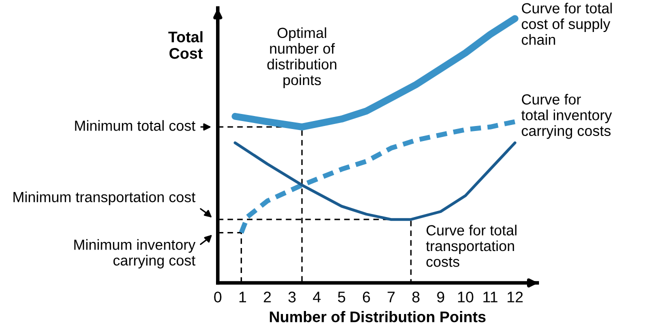 This screenshot has width=652, height=334. I want to click on x-tick-label: 5, so click(342, 297).